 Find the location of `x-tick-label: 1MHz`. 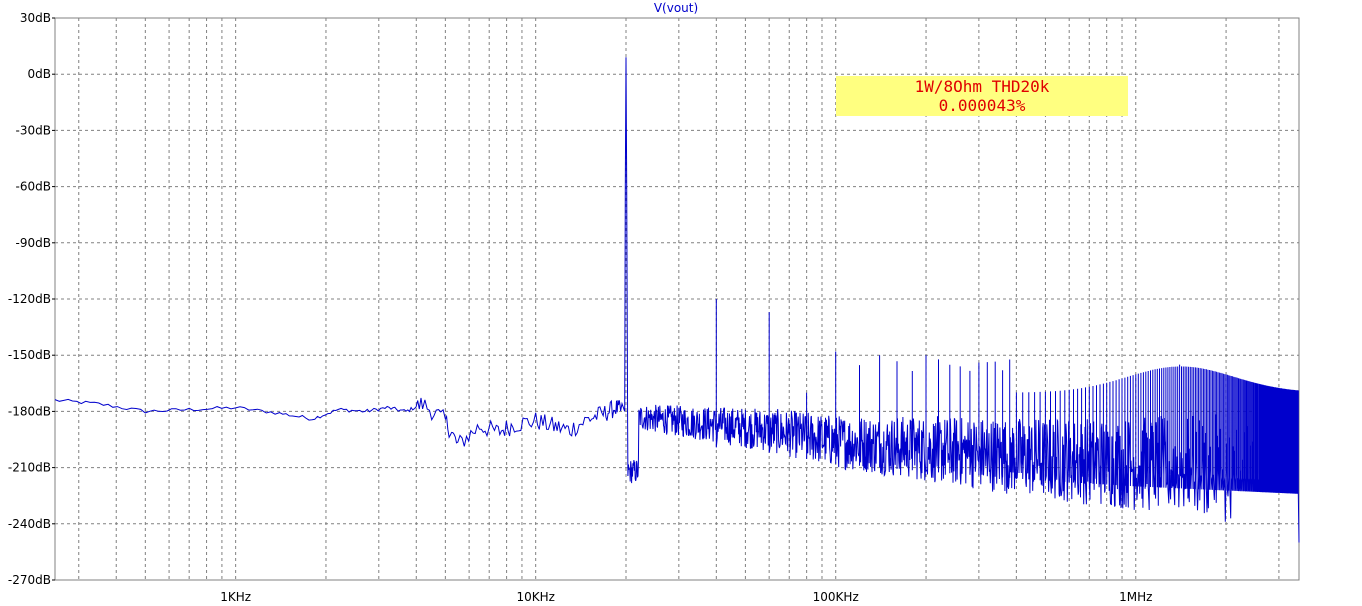

x-tick-label: 1MHz is located at coordinates (1135, 597).